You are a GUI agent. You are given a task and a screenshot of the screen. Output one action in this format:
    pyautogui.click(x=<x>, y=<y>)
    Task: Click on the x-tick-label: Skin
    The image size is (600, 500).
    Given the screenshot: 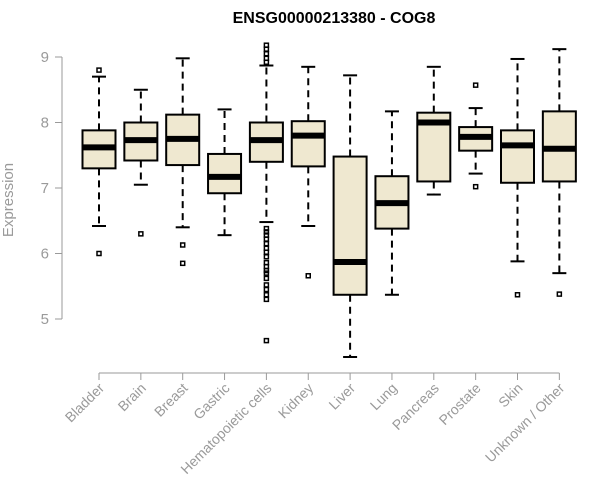 What is the action you would take?
    pyautogui.click(x=510, y=395)
    